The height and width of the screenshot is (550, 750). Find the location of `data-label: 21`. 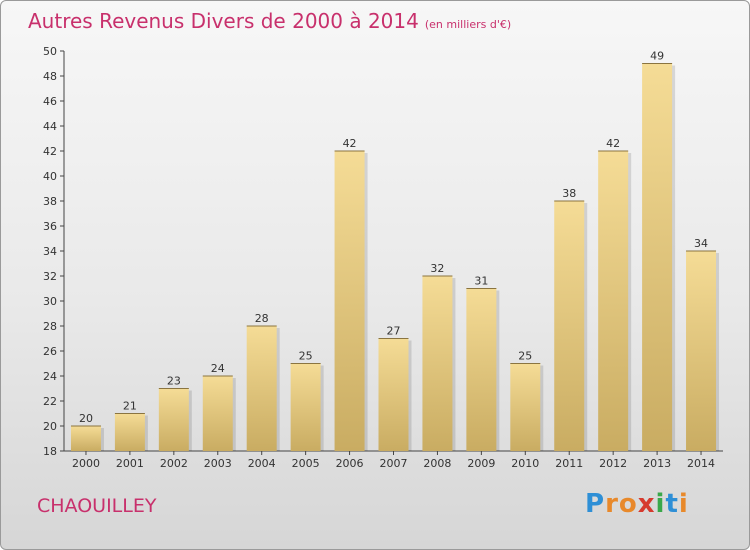

data-label: 21 is located at coordinates (130, 406).